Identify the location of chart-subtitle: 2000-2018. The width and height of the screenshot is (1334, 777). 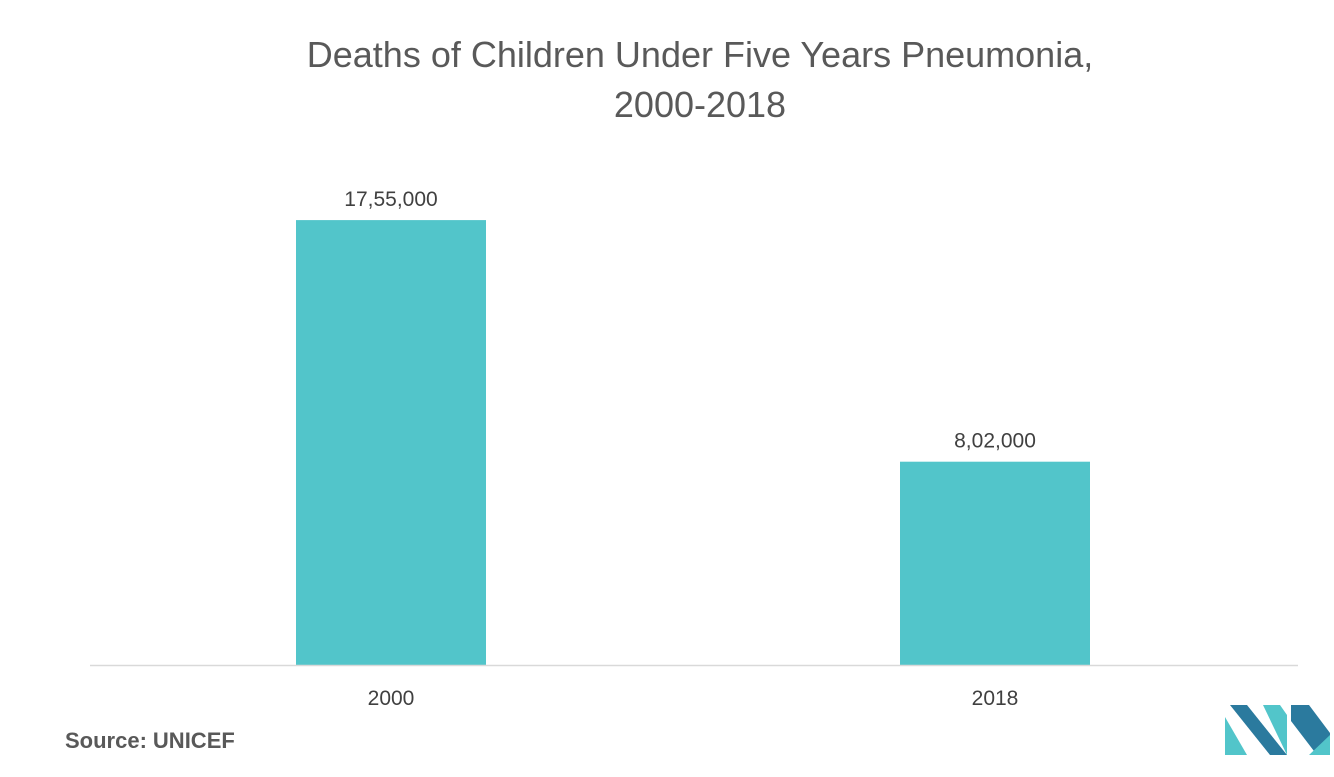
(700, 104).